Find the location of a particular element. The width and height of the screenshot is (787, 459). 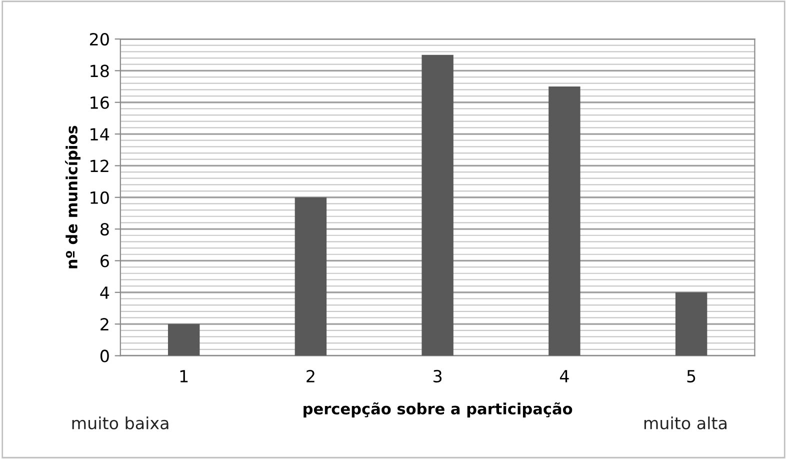

y-tick-label: 10 is located at coordinates (99, 197).